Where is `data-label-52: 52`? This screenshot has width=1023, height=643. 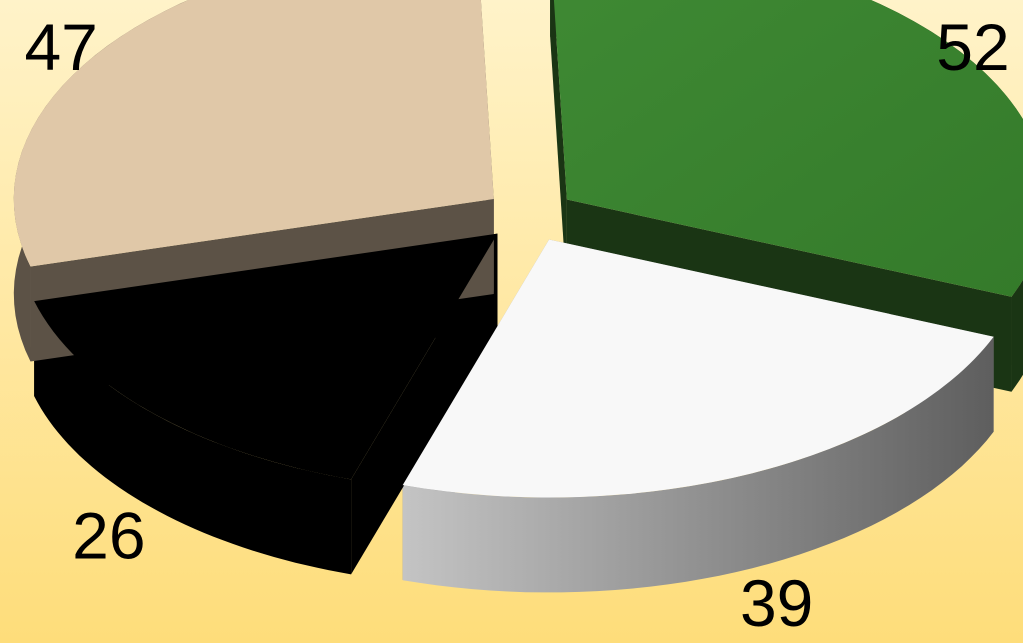
data-label-52: 52 is located at coordinates (972, 47).